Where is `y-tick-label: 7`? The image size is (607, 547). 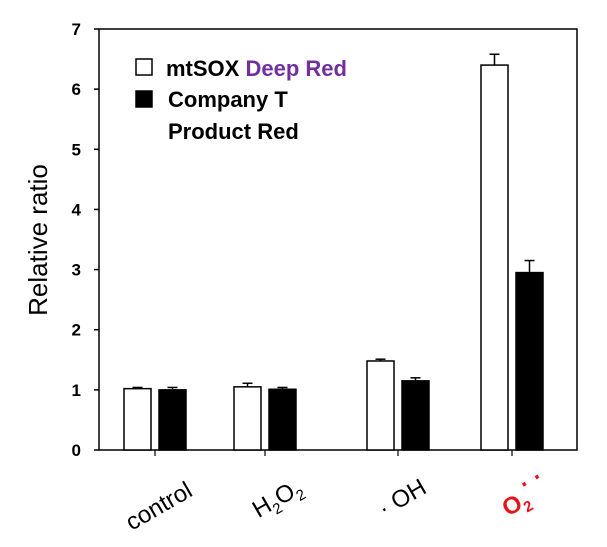
y-tick-label: 7 is located at coordinates (76, 29).